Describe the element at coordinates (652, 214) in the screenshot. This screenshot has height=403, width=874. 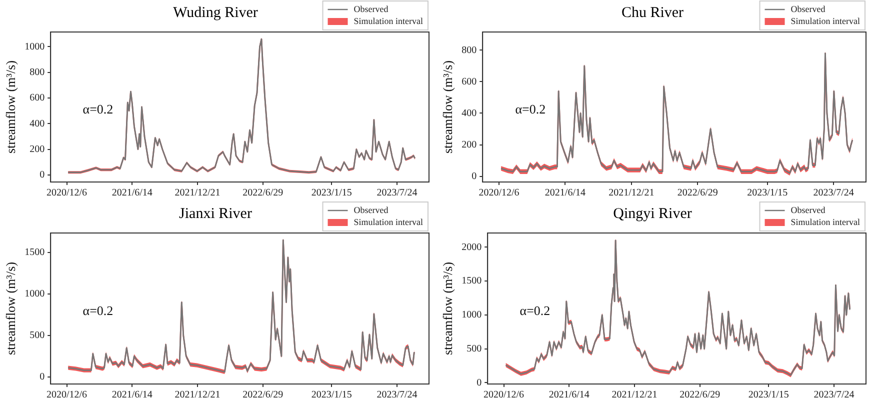
I see `chart-title: Qingyi River` at that location.